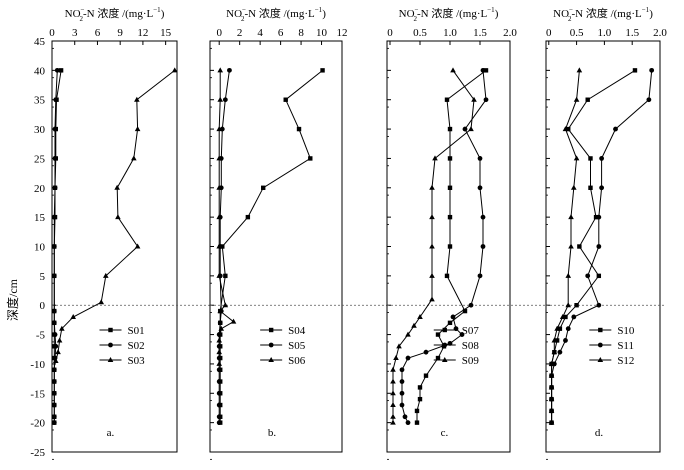 Image resolution: width=684 pixels, height=470 pixels. What do you see at coordinates (163, 14) in the screenshot?
I see `x-axis-title-close: )` at bounding box center [163, 14].